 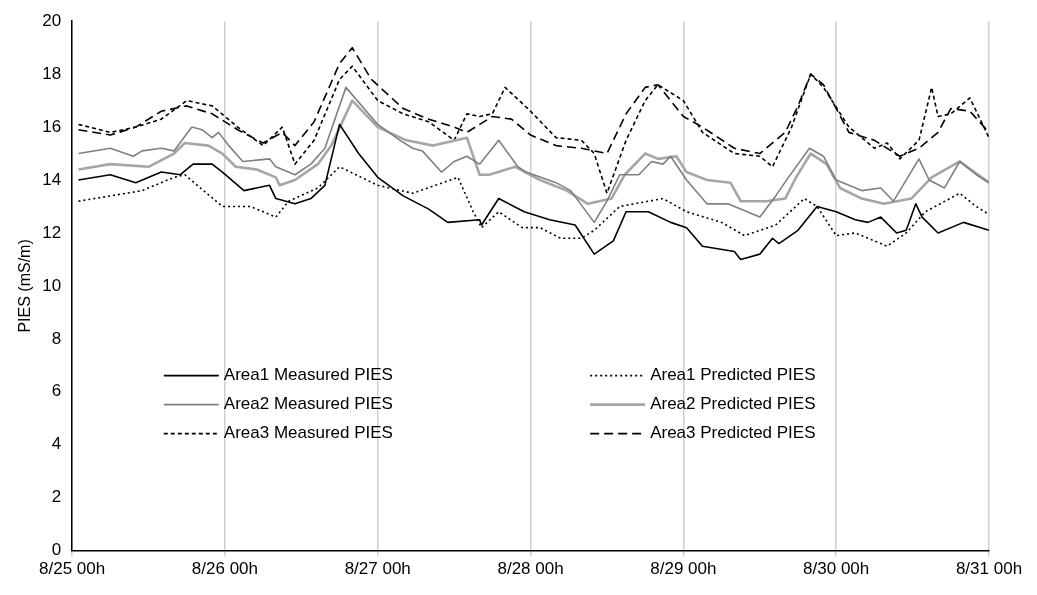 I want to click on y-tick-label: 20, so click(x=52, y=20).